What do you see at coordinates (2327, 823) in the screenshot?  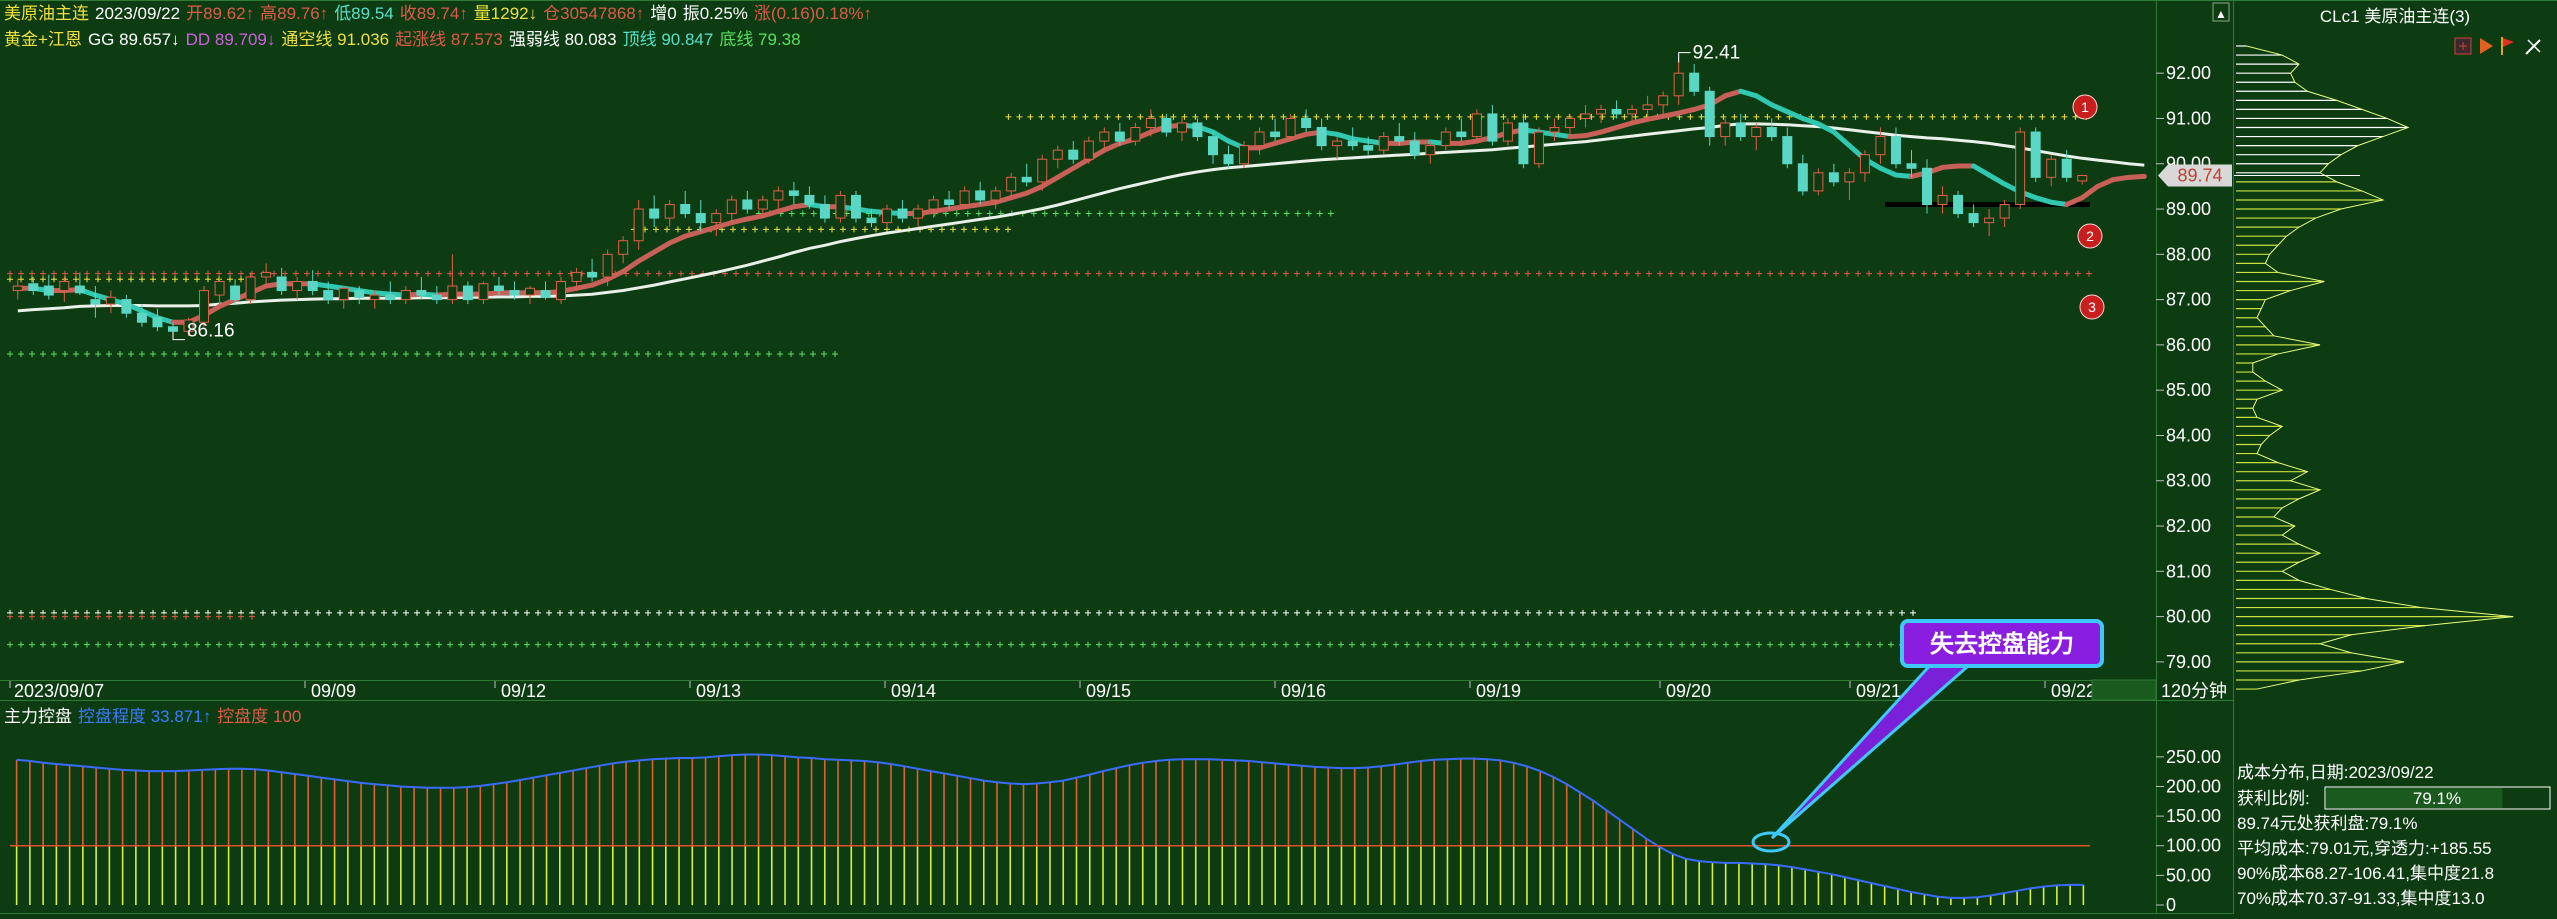 I see `dist-line-3: 89.74元处获利盘:79.1%` at bounding box center [2327, 823].